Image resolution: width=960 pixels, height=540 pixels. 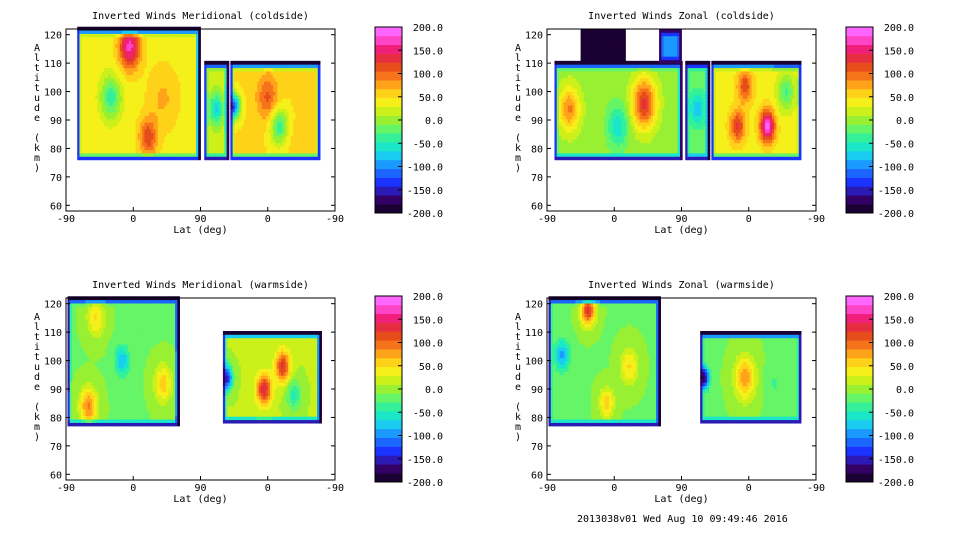 What do you see at coordinates (425, 168) in the screenshot?
I see `colorbar-tick-label: -100.0` at bounding box center [425, 168].